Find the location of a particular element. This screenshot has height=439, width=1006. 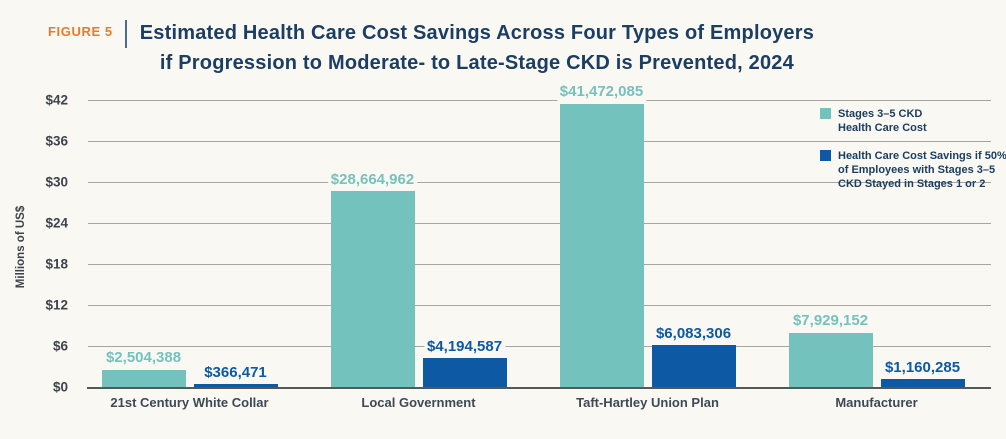

y-tick-label: $6 is located at coordinates (60, 346).